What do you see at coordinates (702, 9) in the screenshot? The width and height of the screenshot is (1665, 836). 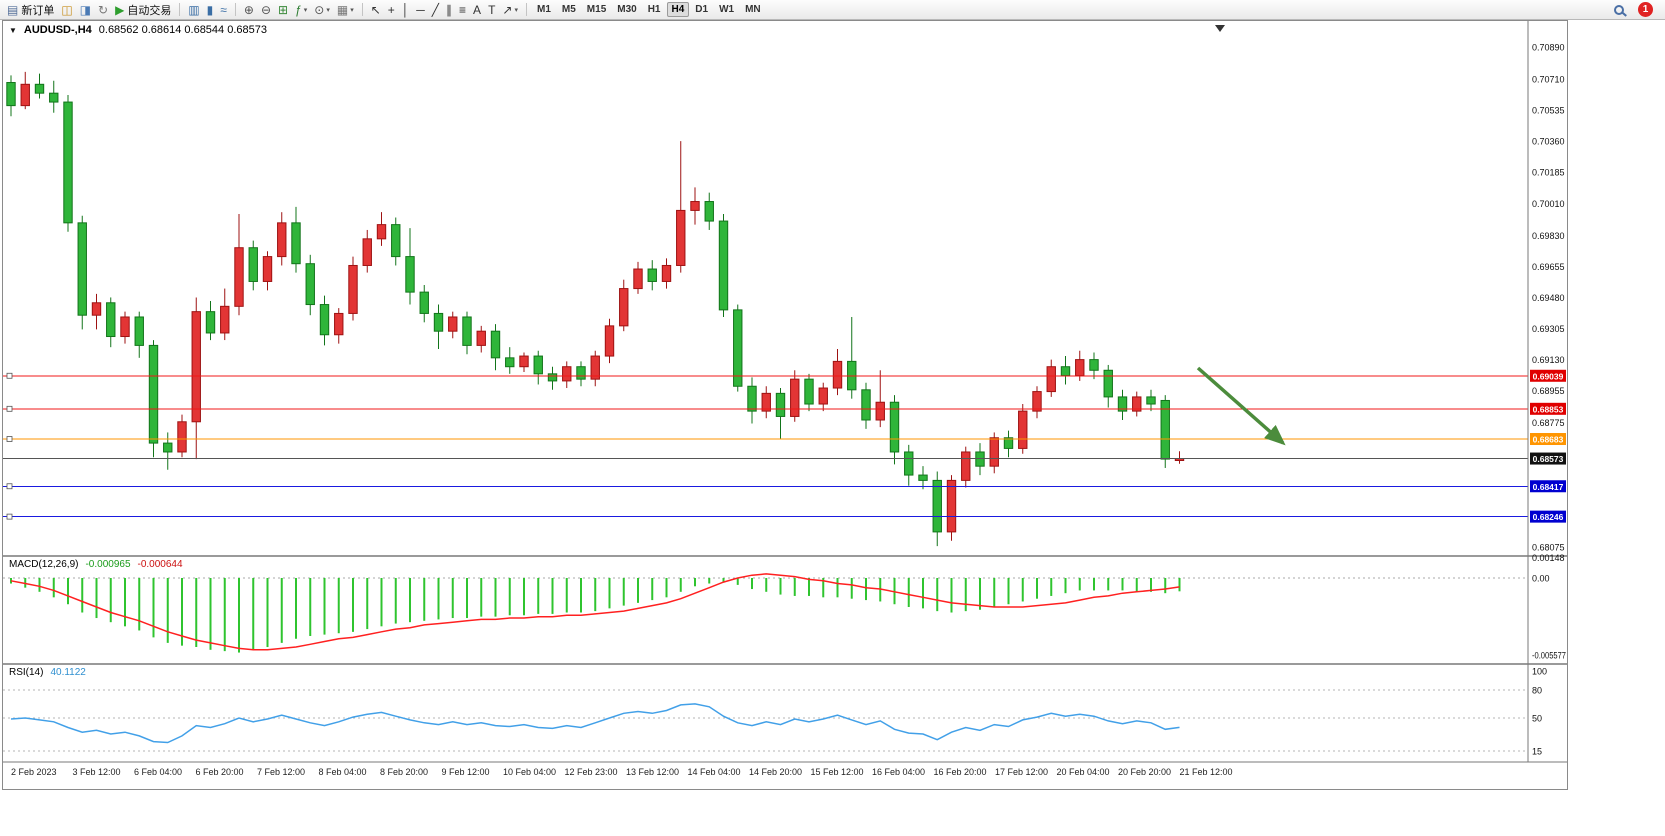 I see `timeframe-d1: D1` at bounding box center [702, 9].